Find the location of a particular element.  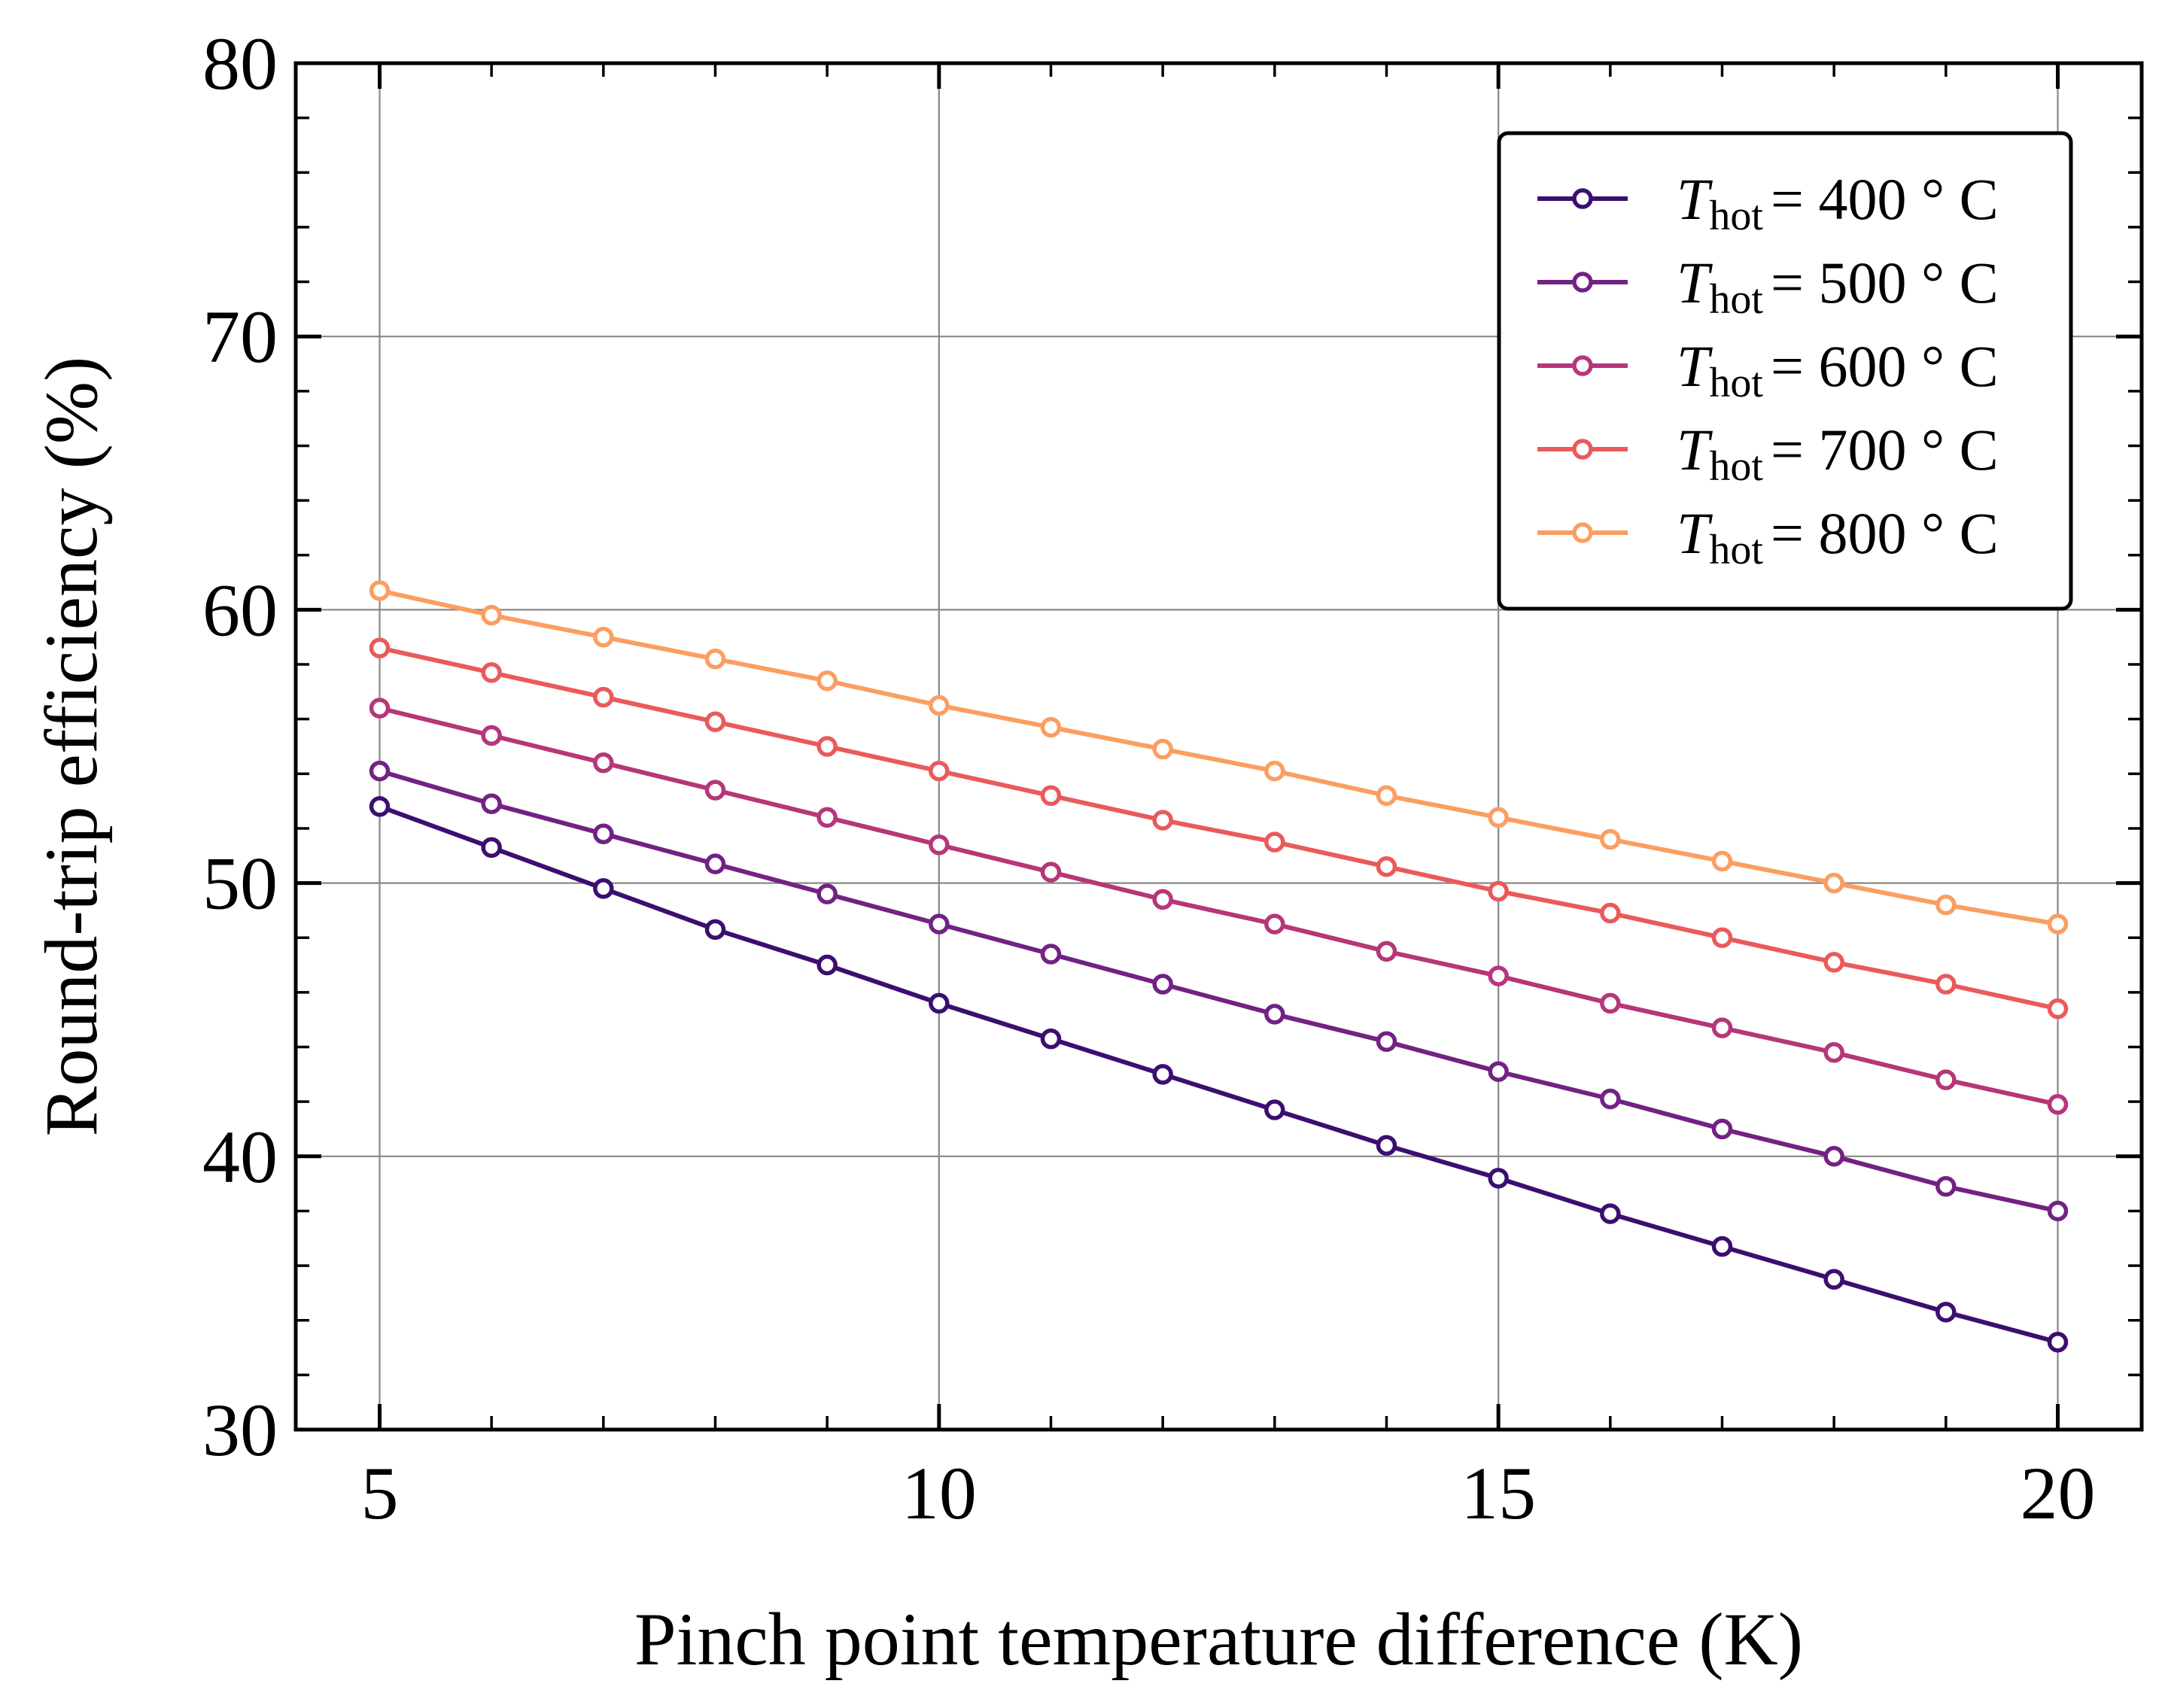

legend-entry: Thot = 800 ° C is located at coordinates (1768, 536).